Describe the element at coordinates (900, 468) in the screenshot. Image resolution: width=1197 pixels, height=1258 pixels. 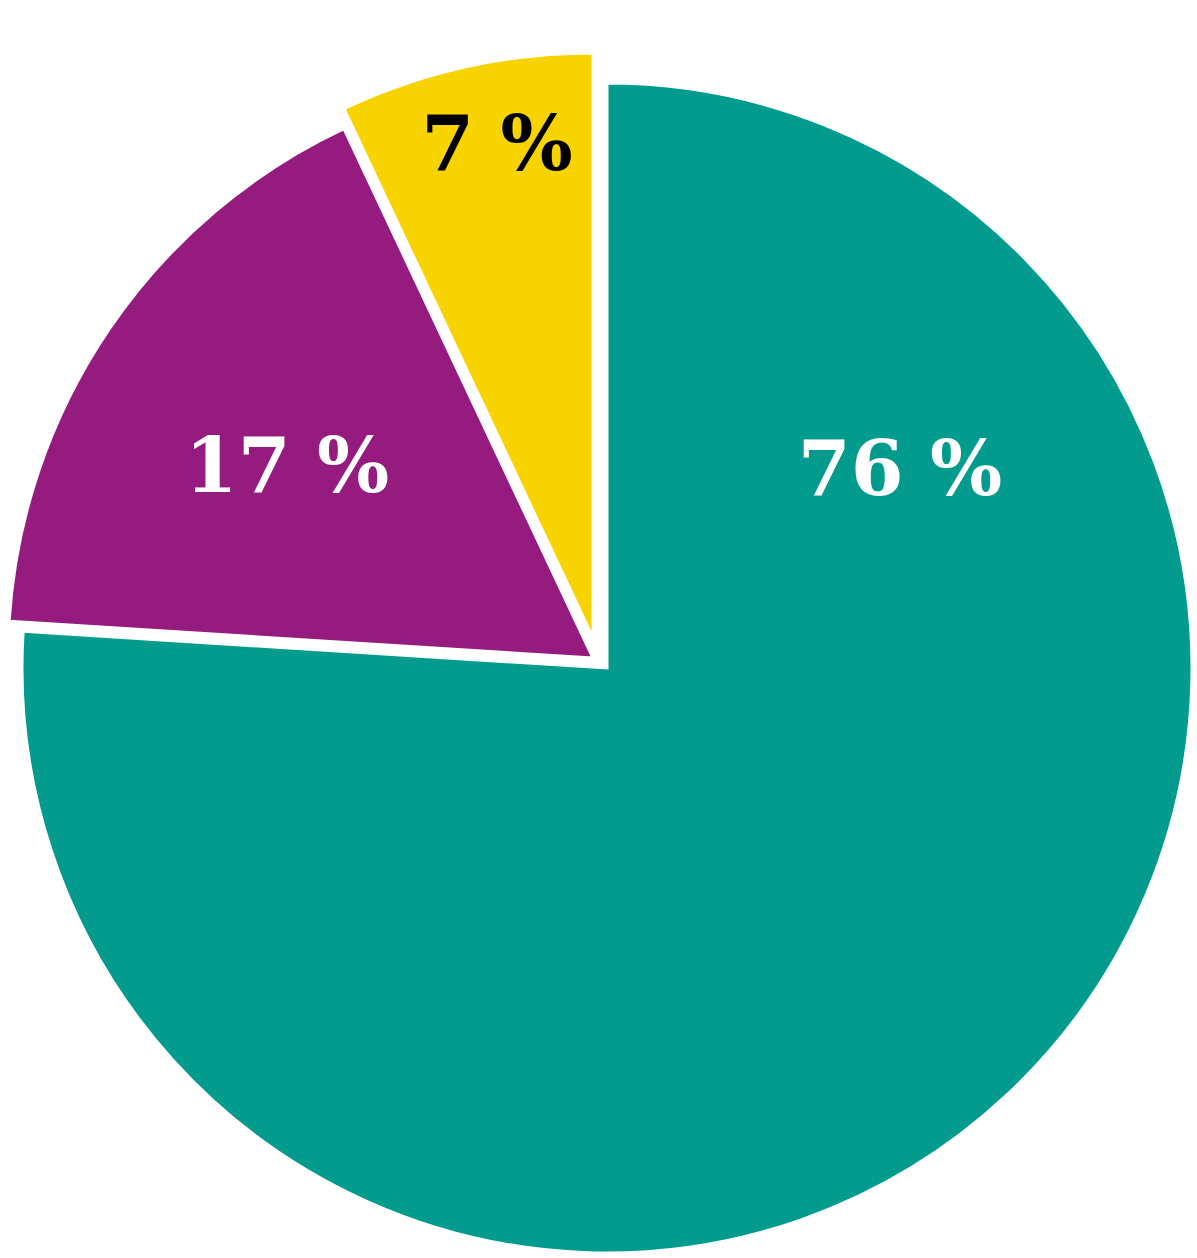
I see `data-label: 76 %` at that location.